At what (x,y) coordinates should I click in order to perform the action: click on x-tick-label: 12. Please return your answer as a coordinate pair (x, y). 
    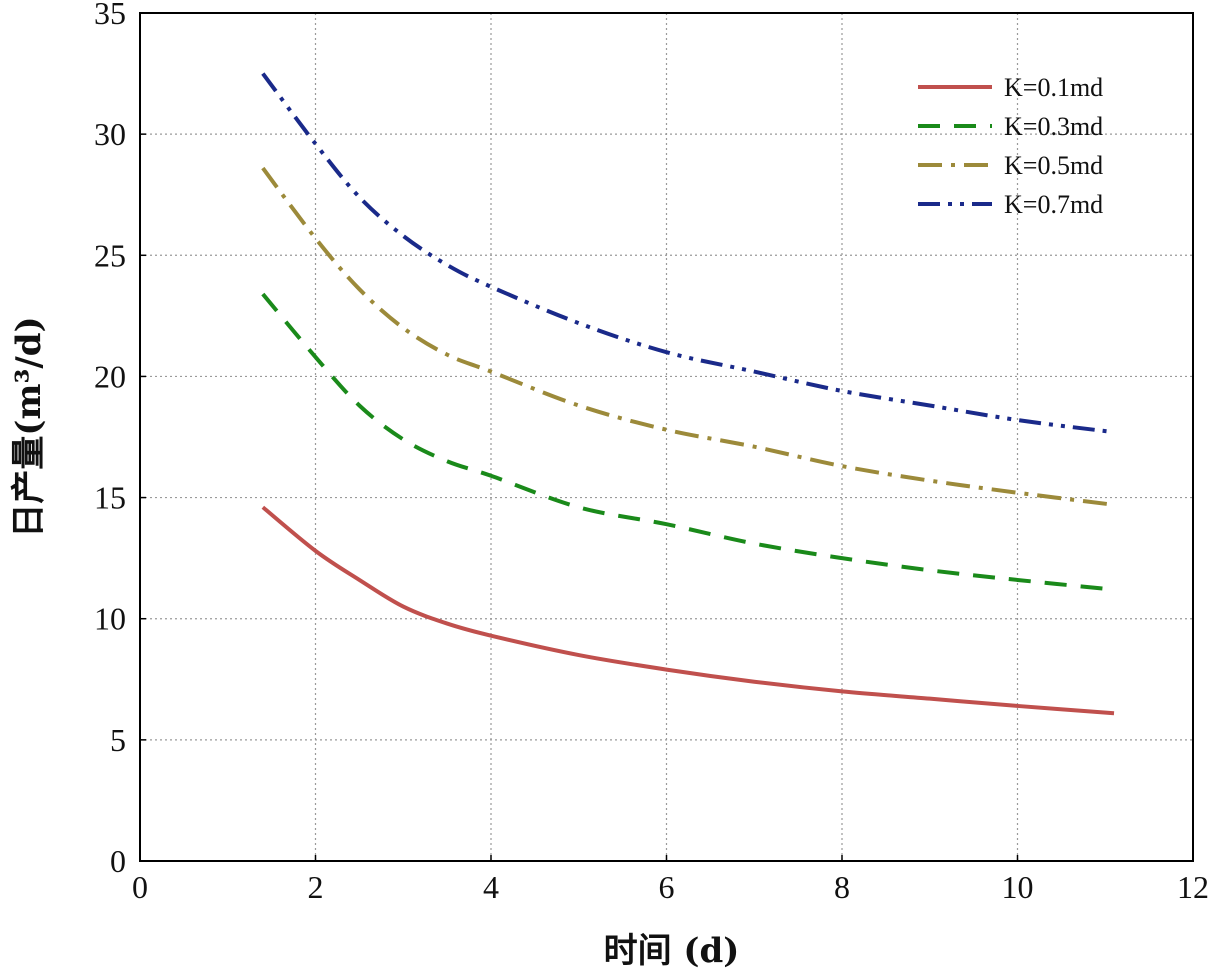
    Looking at the image, I should click on (1193, 887).